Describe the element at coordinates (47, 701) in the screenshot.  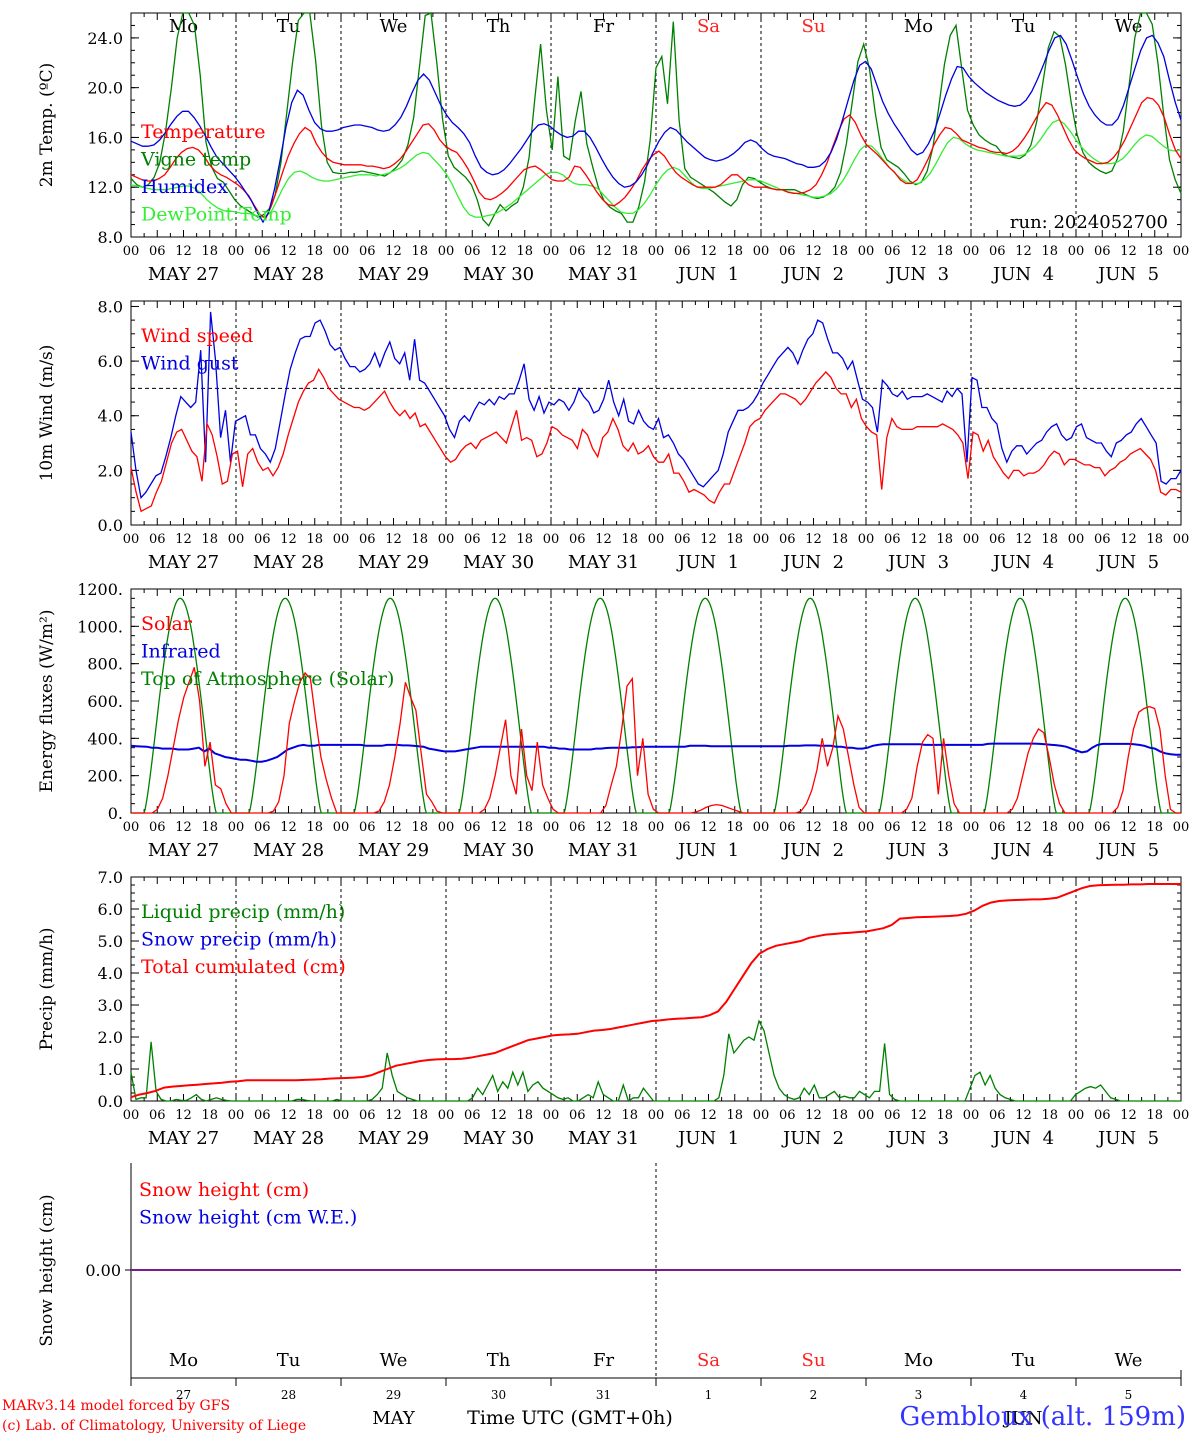
I see `y-axis-label: Energy fluxes (W/m²)` at that location.